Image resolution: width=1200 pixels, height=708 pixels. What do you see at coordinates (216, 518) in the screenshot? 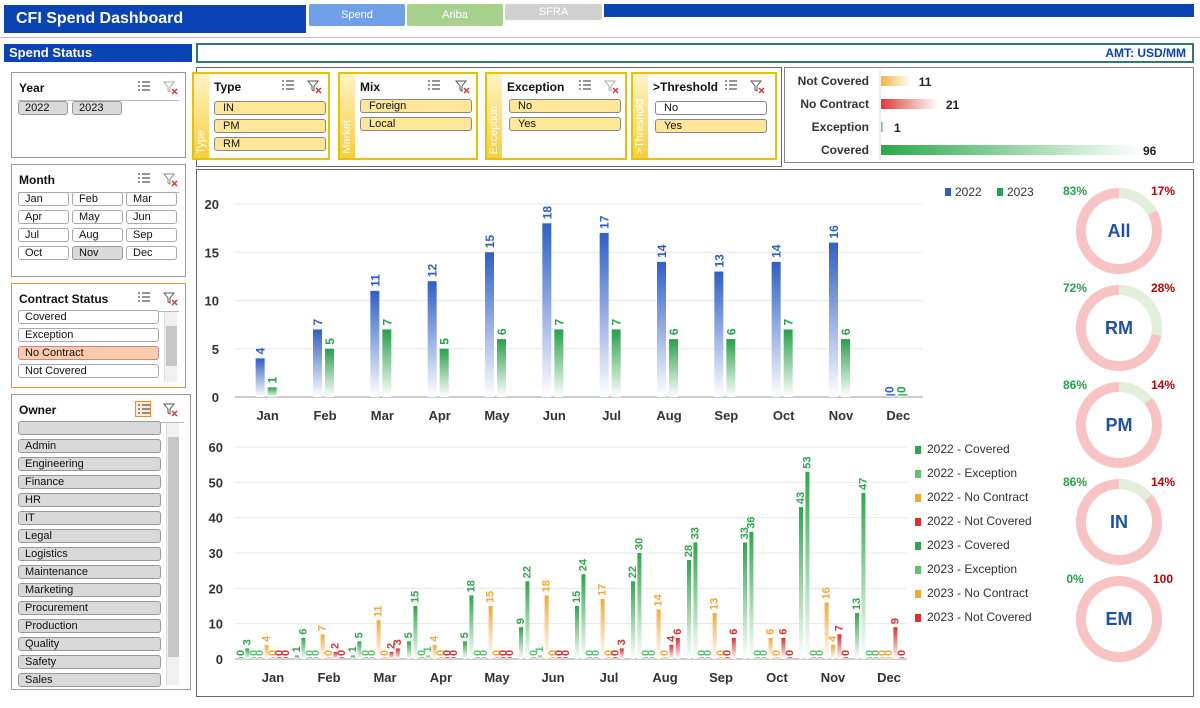
I see `c2-ytick: 40` at bounding box center [216, 518].